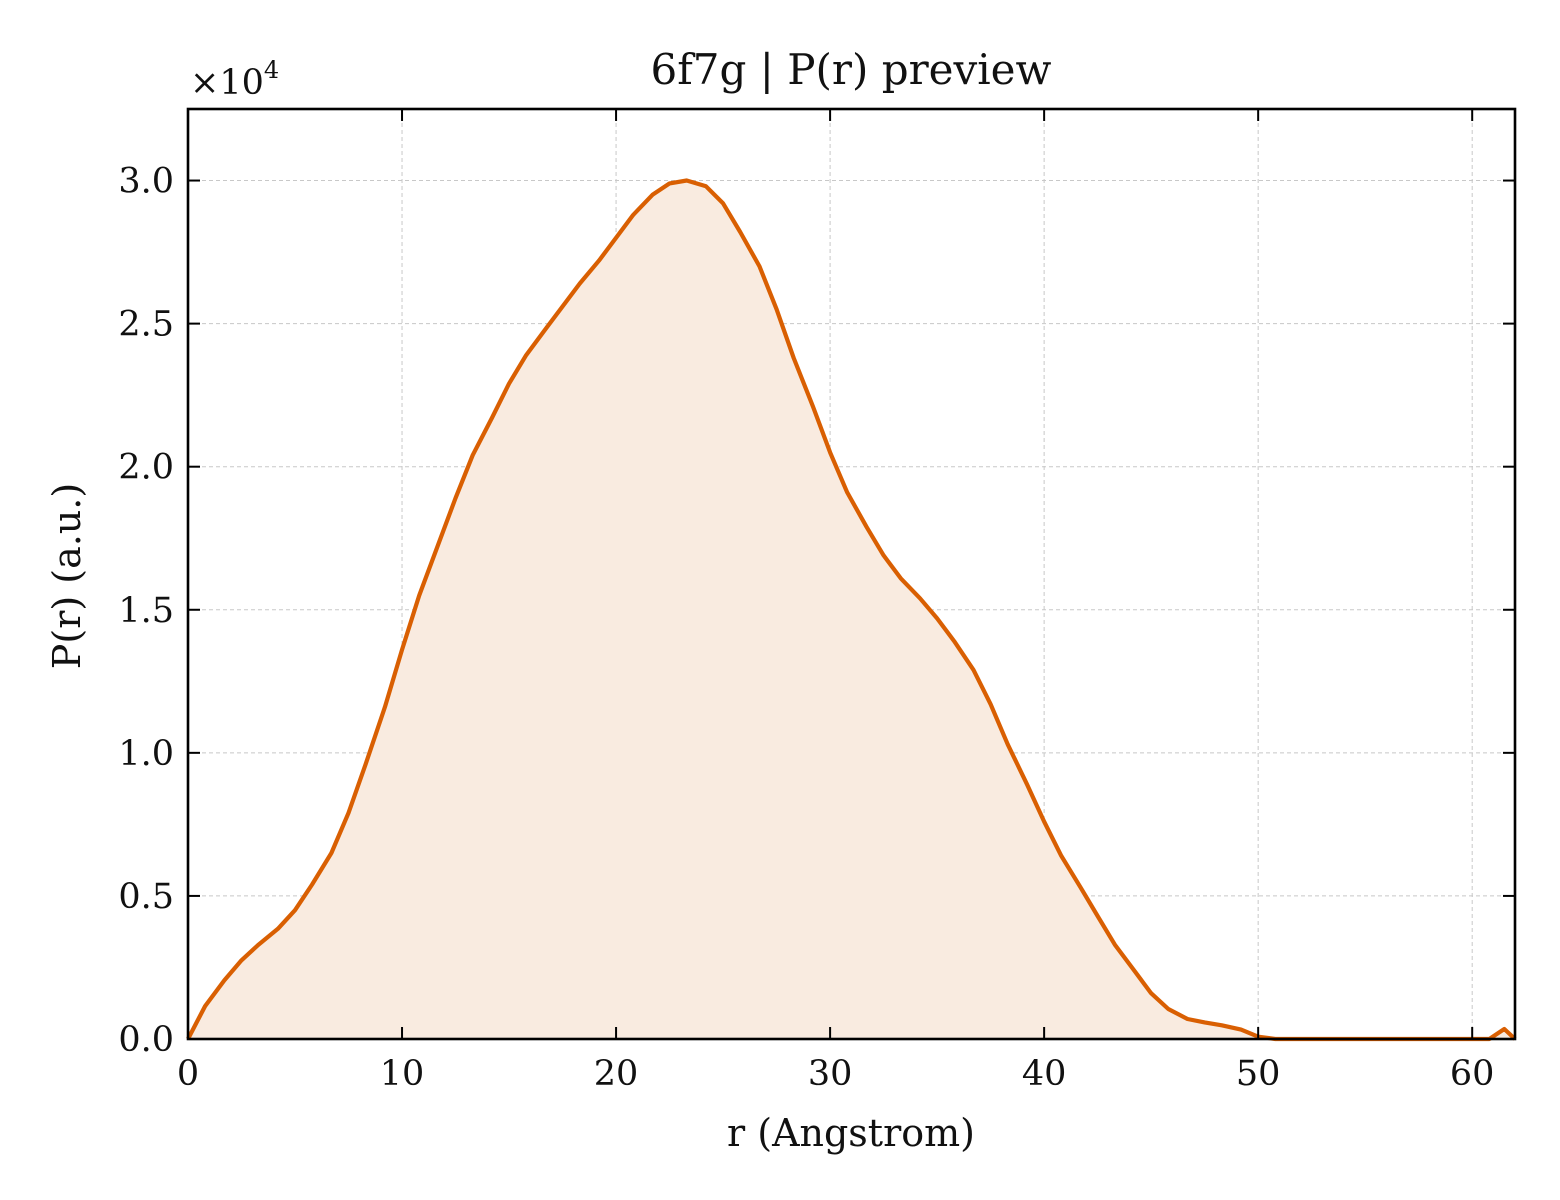  Describe the element at coordinates (146, 897) in the screenshot. I see `y-tick-label: 0.5` at that location.